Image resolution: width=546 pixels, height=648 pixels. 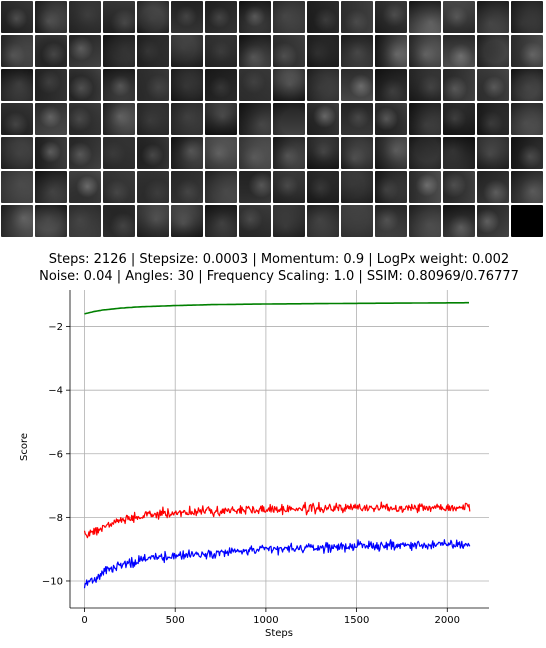 What do you see at coordinates (55, 391) in the screenshot?
I see `y-tick-label: −4` at bounding box center [55, 391].